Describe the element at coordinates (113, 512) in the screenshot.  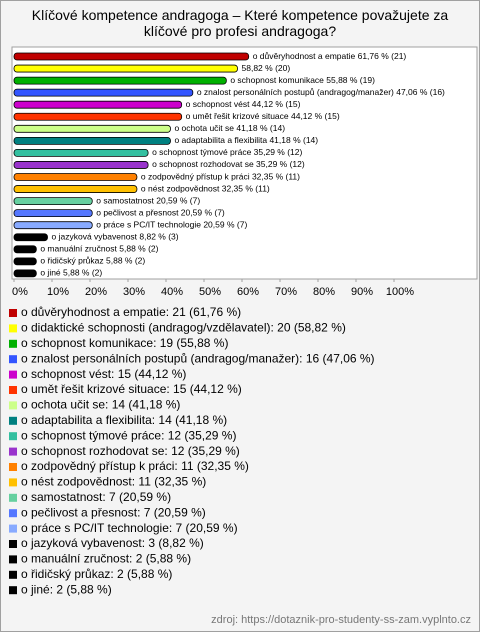
I see `legend-label: o pečlivost a přesnost: 7 (20,59 %)` at that location.